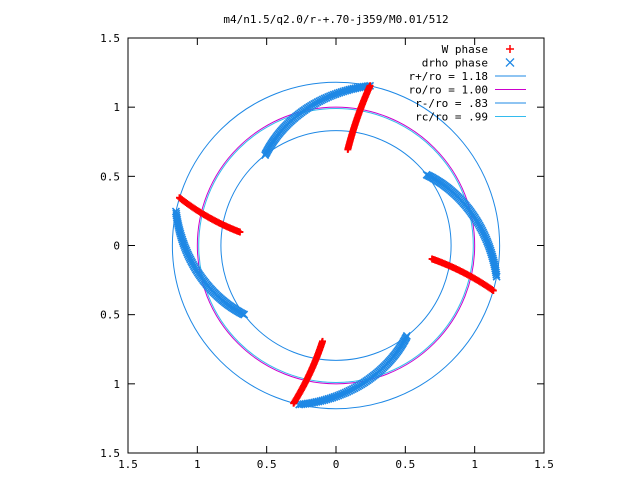 The width and height of the screenshot is (640, 480). What do you see at coordinates (451, 117) in the screenshot?
I see `legend-label: rc/ro = .99` at bounding box center [451, 117].